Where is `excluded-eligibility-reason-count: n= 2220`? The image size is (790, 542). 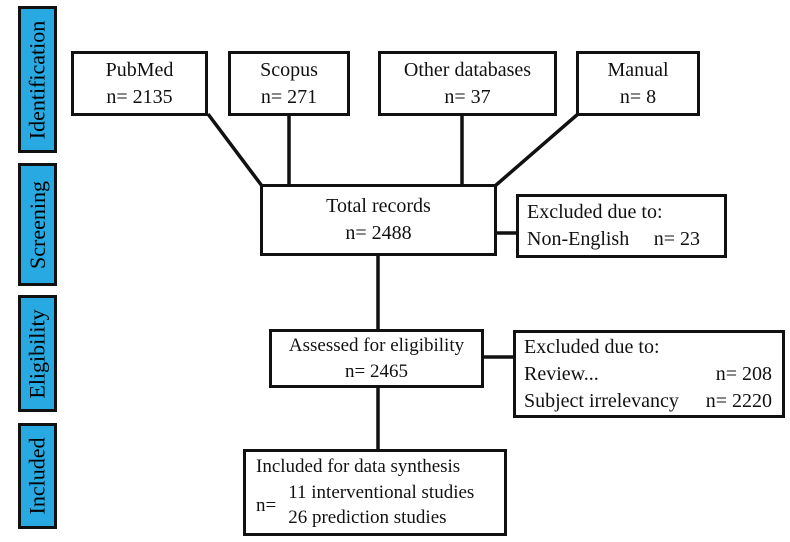
excluded-eligibility-reason-count: n= 2220 is located at coordinates (738, 400).